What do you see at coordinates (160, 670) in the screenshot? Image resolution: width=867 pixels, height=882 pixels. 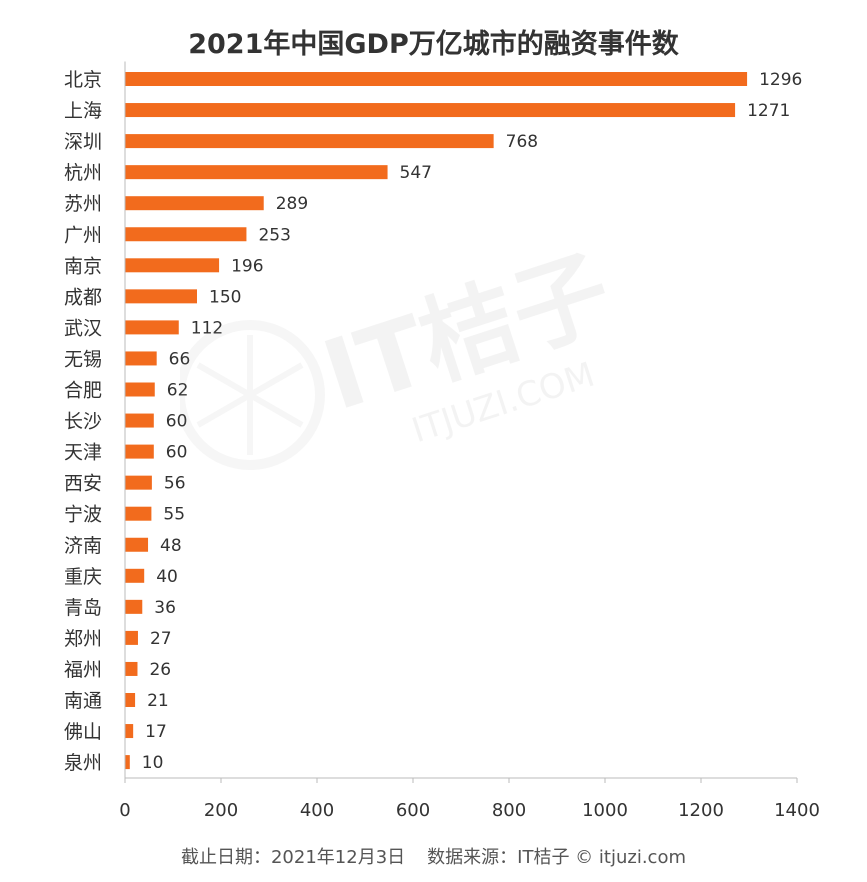 I see `bar-value-label: 26` at bounding box center [160, 670].